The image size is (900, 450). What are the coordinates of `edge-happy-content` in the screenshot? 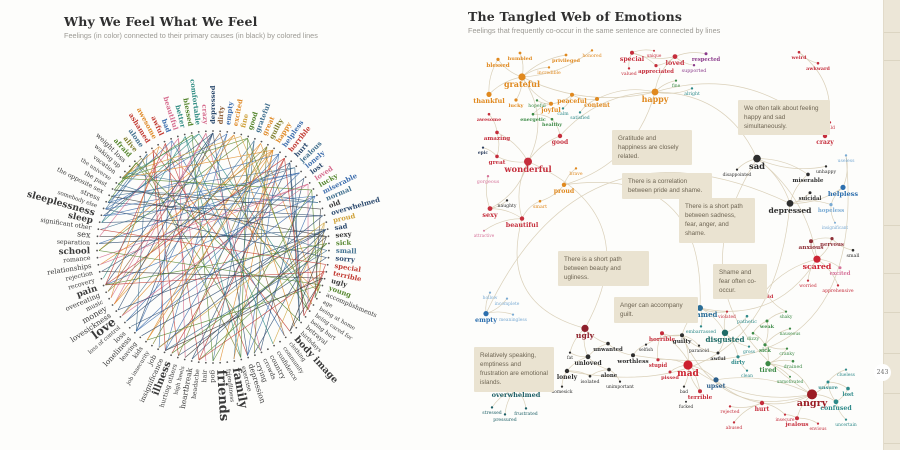 It's located at (626, 94).